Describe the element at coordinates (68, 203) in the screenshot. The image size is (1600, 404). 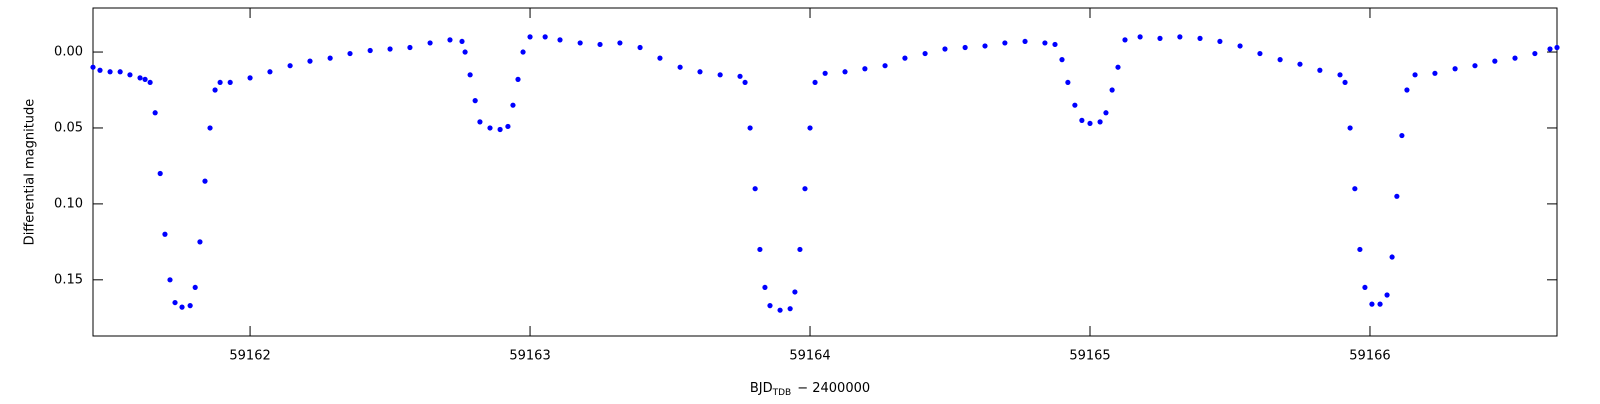
I see `y-tick-label: 0.10` at that location.